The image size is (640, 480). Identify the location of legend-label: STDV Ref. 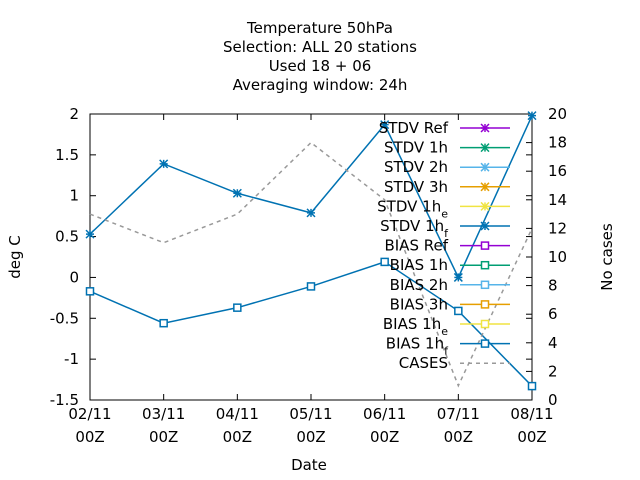
(414, 128).